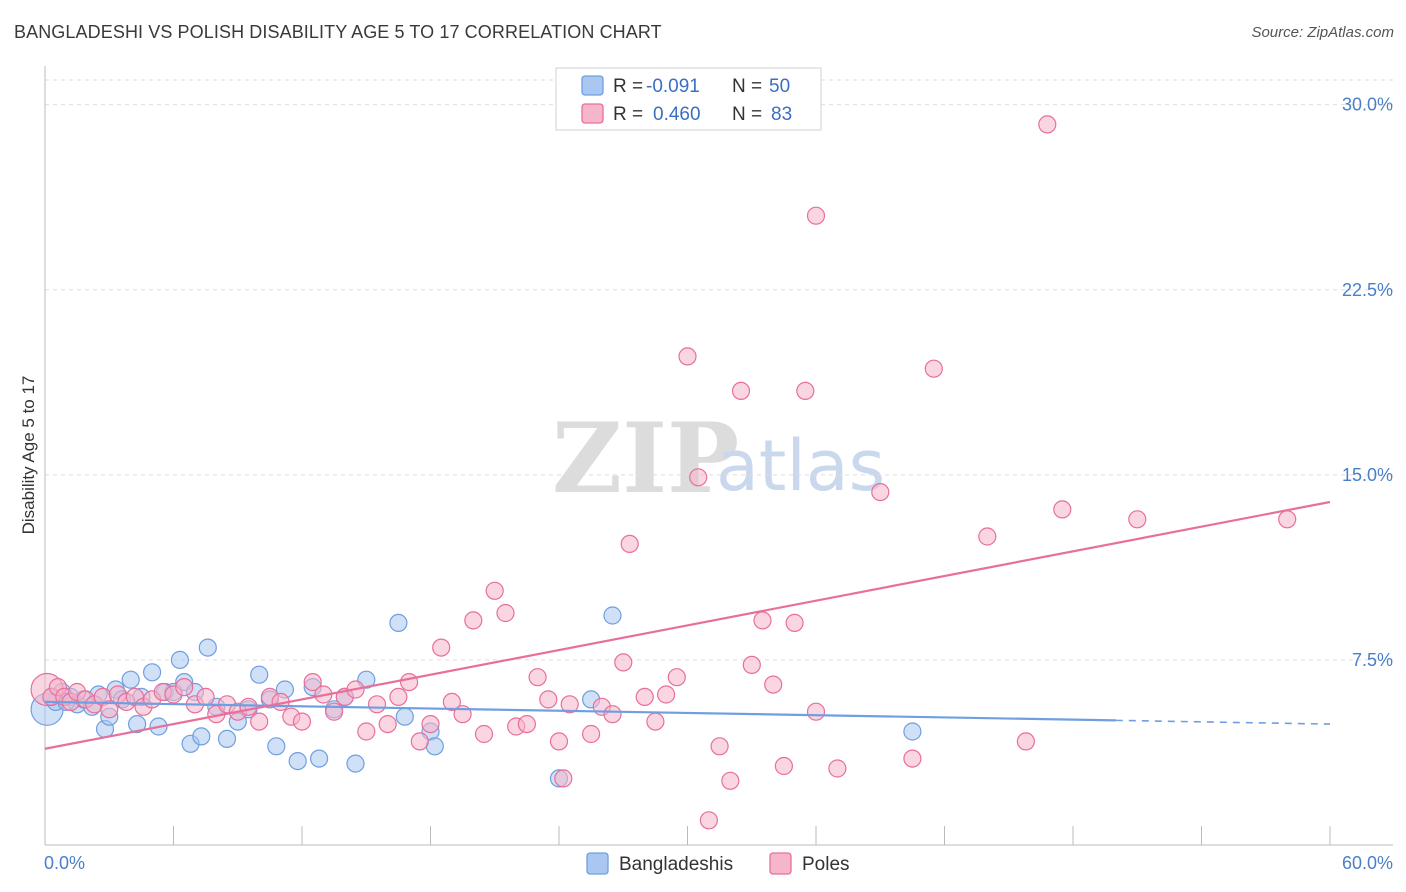  Describe the element at coordinates (1367, 475) in the screenshot. I see `y-tick-label: 15.0%` at that location.